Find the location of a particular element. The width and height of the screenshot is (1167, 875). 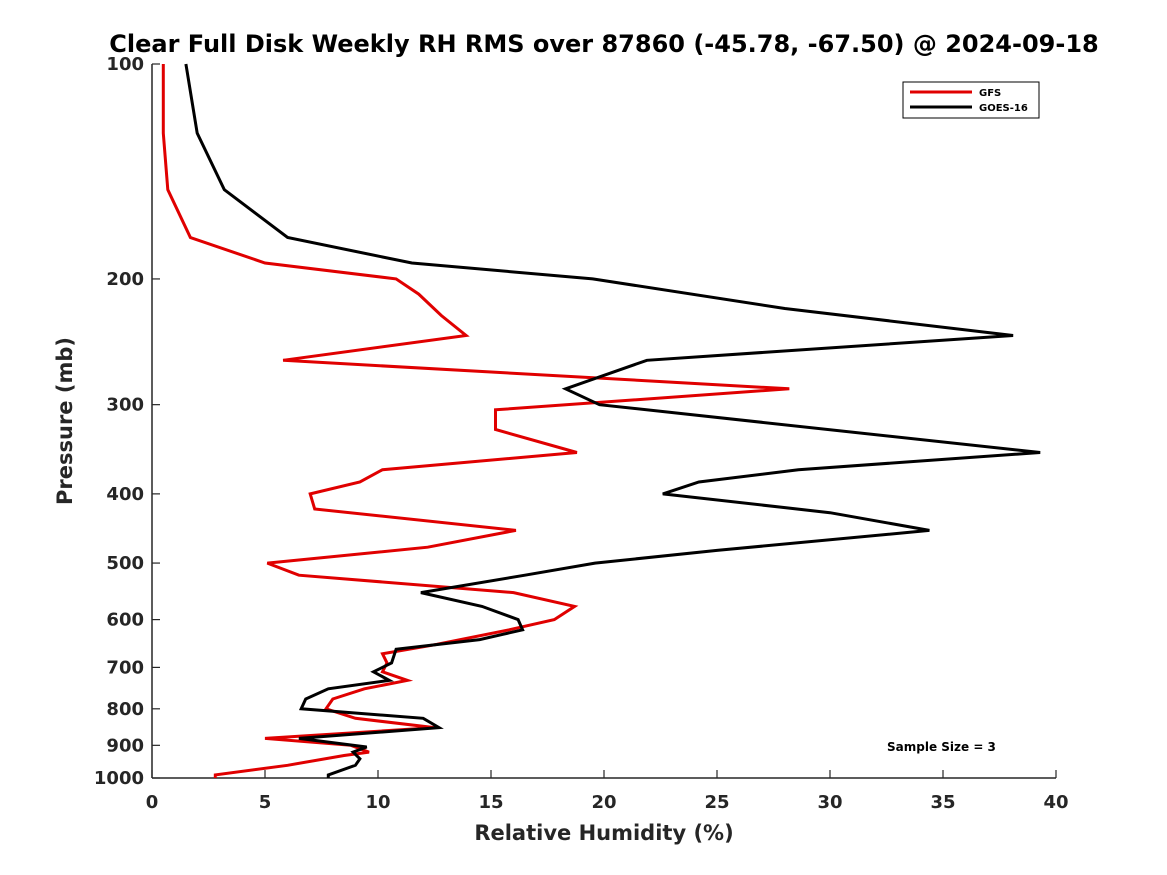

y-tick-label: 700 is located at coordinates (125, 667).